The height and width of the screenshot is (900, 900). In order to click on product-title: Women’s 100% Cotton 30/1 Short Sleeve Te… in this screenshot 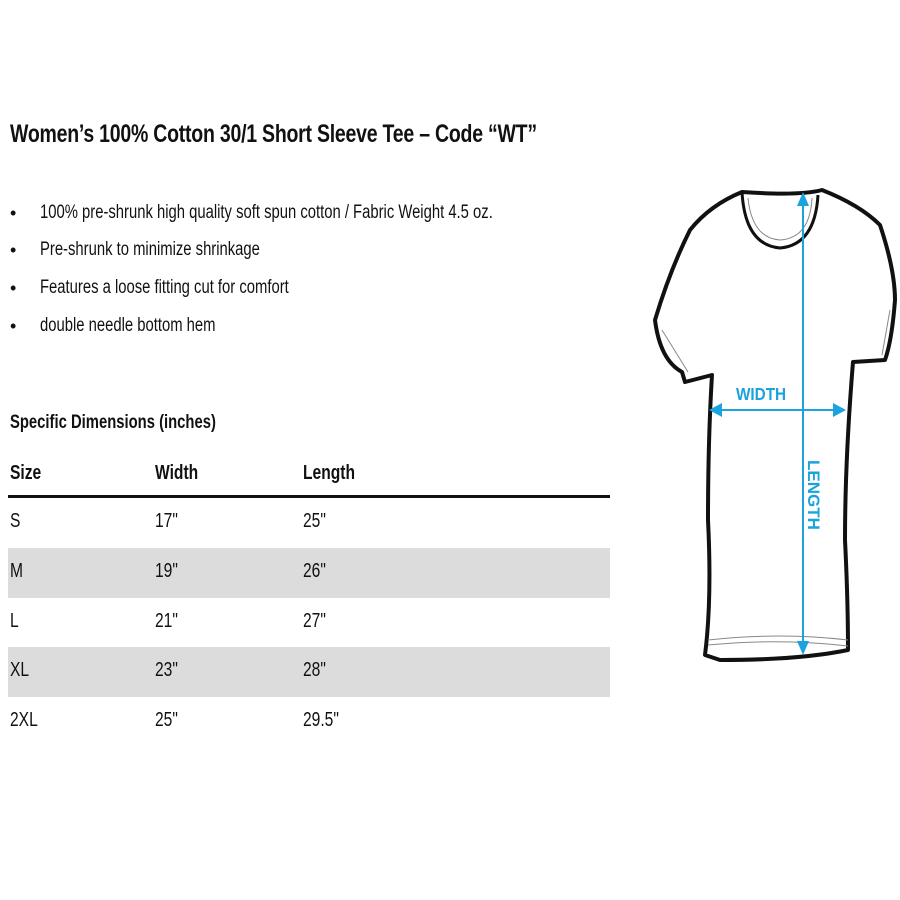, I will do `click(273, 134)`.